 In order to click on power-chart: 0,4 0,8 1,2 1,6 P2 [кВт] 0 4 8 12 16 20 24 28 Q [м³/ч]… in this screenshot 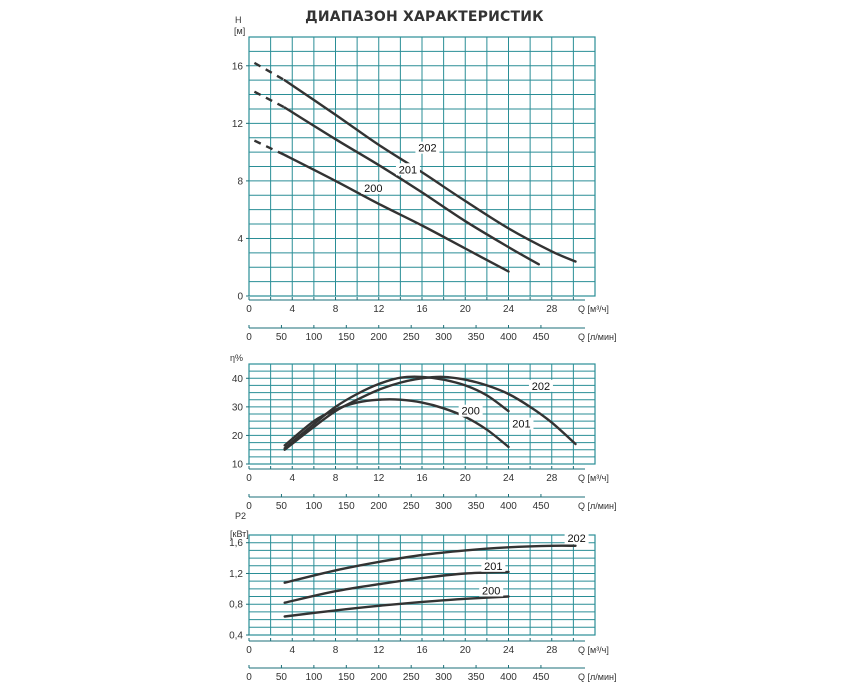, I will do `click(422, 597)`.